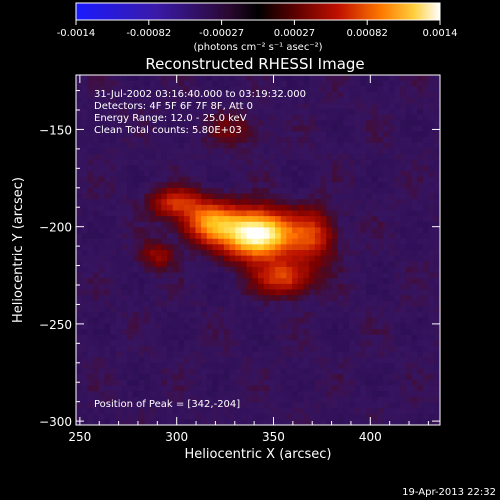  What do you see at coordinates (370, 437) in the screenshot?
I see `x-tick-label: 400` at bounding box center [370, 437].